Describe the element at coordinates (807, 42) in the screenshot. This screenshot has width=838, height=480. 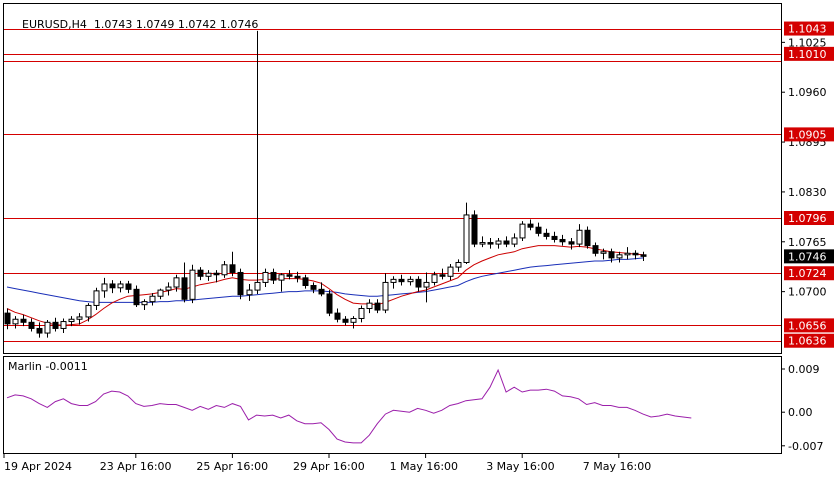
I see `price-tick-label: 1.1025` at that location.